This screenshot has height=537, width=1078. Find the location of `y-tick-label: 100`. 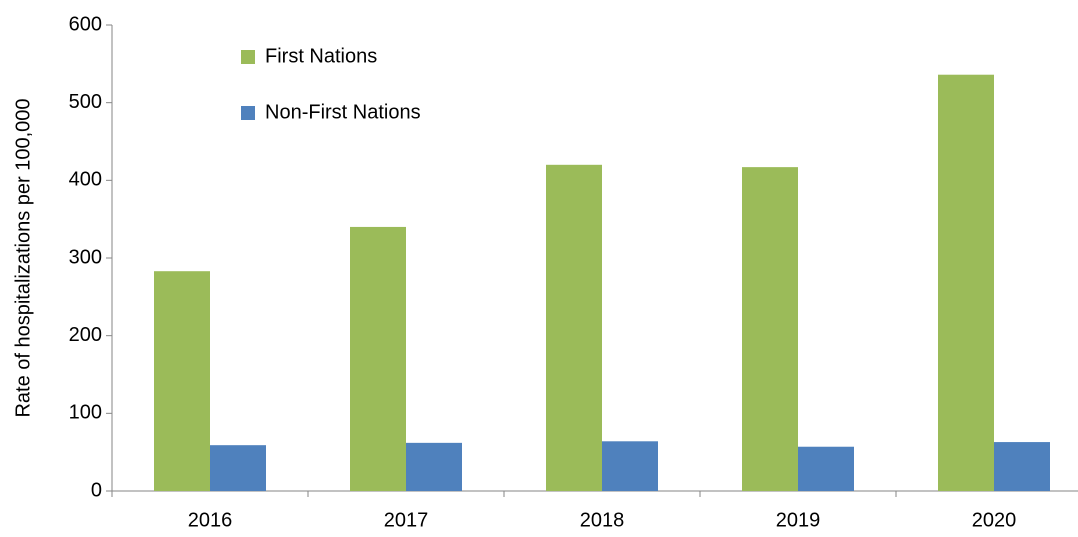

y-tick-label: 100 is located at coordinates (85, 413).